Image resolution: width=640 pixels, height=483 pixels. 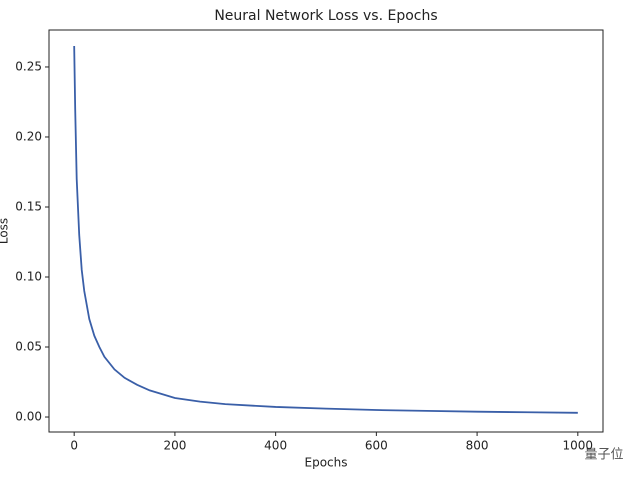 I want to click on x-tick-label: 400, so click(x=275, y=446).